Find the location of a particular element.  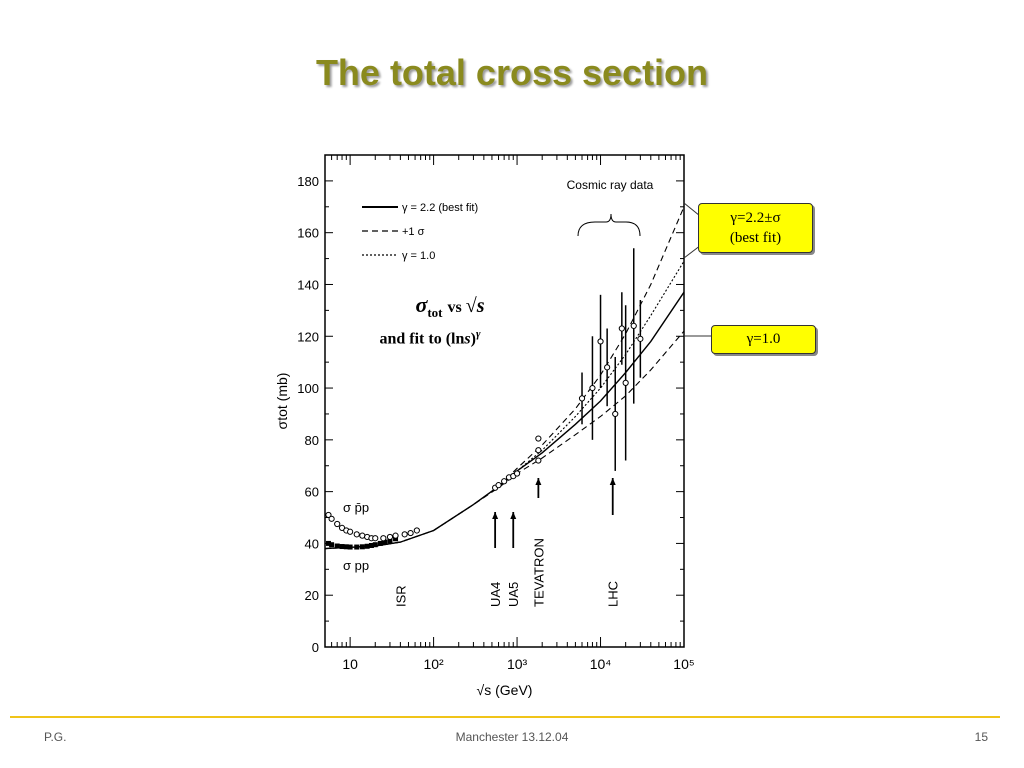

lhc-arrow-head is located at coordinates (612, 481).